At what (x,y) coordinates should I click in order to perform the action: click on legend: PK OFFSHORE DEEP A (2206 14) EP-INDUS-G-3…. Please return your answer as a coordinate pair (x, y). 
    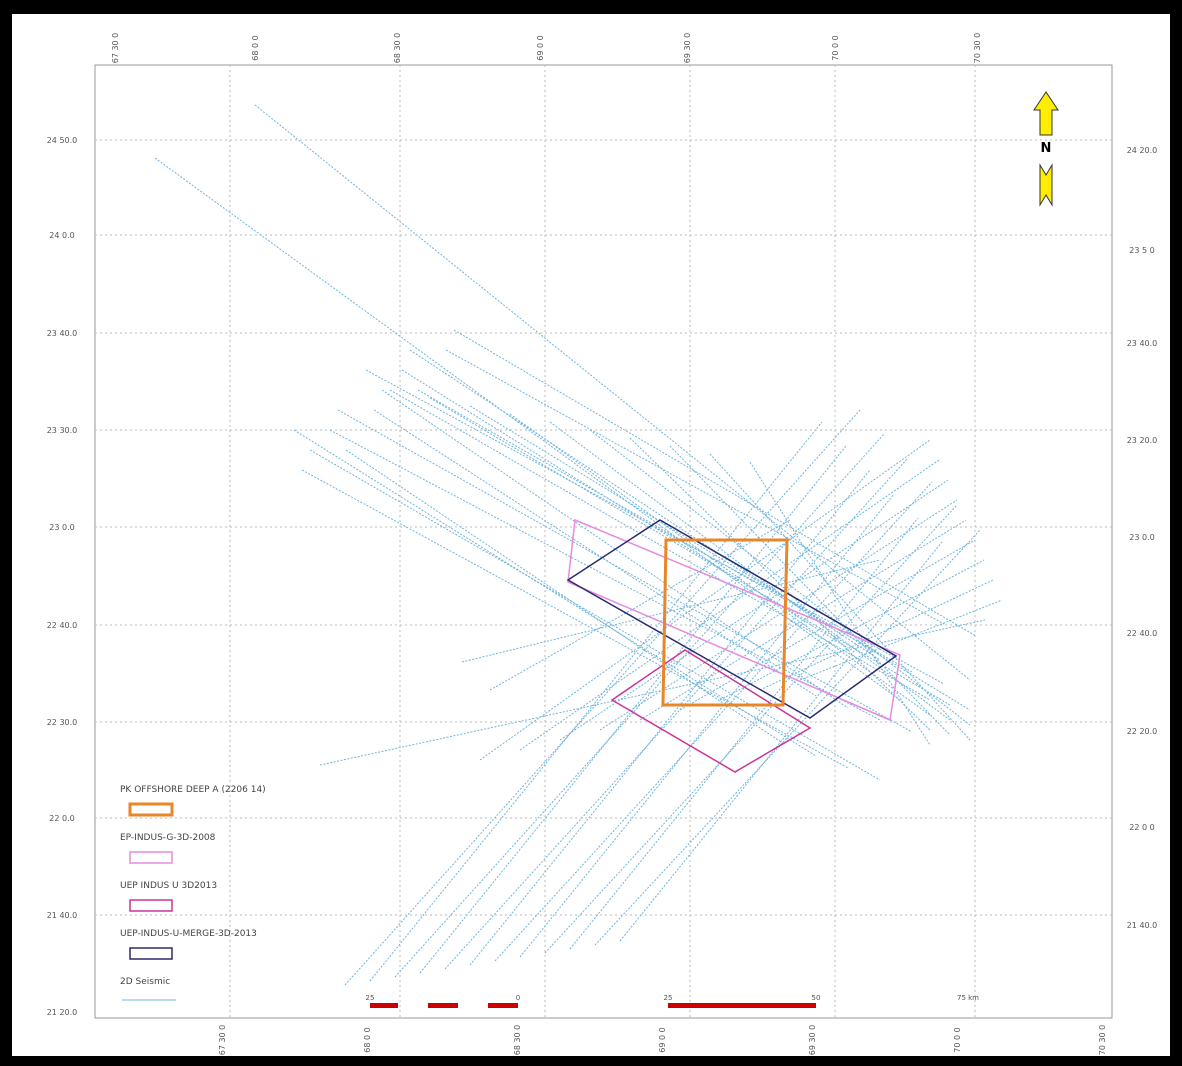
    Looking at the image, I should click on (193, 893).